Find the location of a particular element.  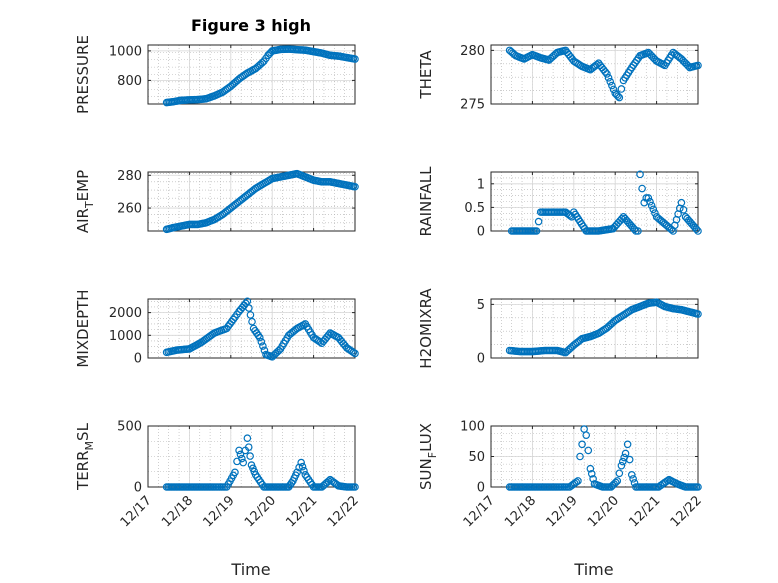

subplot-1: 800 1000 PRESSURE is located at coordinates (216, 74).